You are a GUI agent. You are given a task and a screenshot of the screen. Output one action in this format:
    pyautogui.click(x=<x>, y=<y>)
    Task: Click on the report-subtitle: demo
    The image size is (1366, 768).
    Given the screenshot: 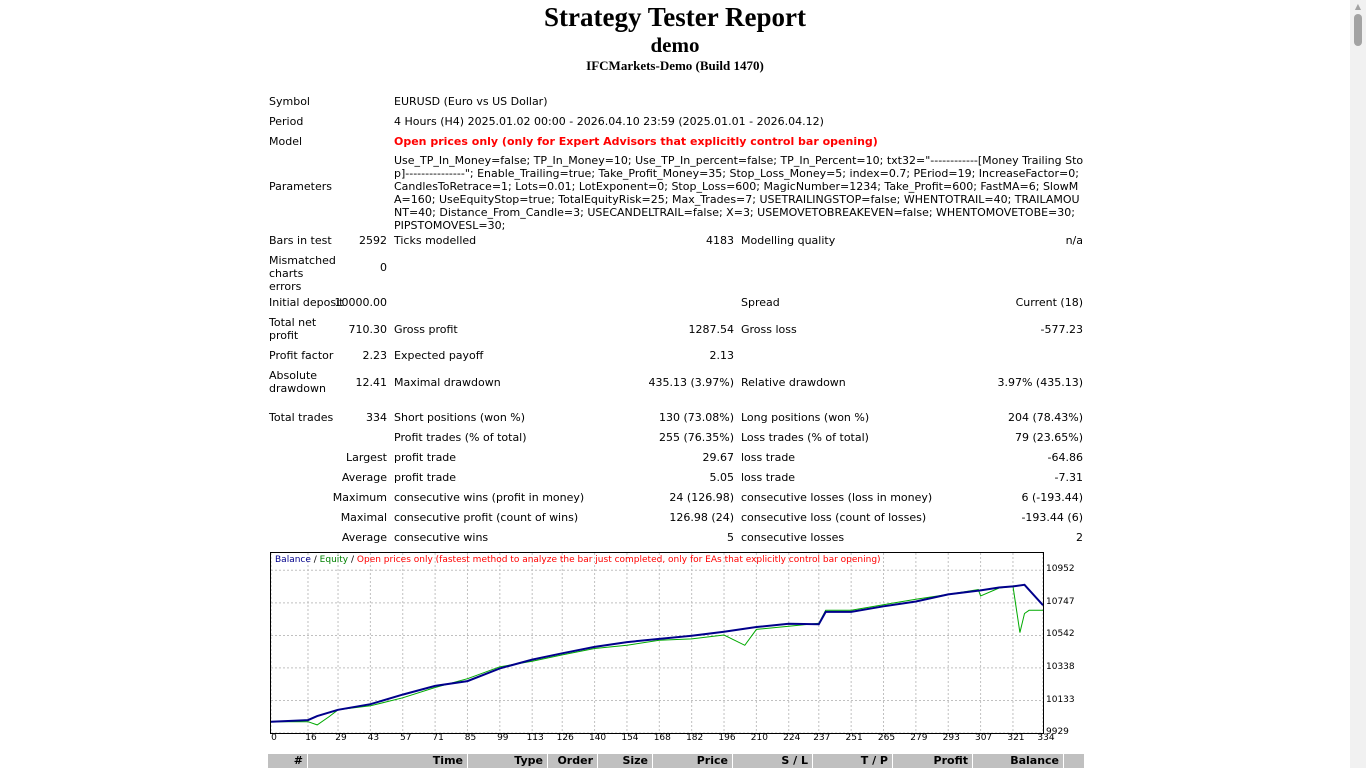 What is the action you would take?
    pyautogui.click(x=675, y=45)
    